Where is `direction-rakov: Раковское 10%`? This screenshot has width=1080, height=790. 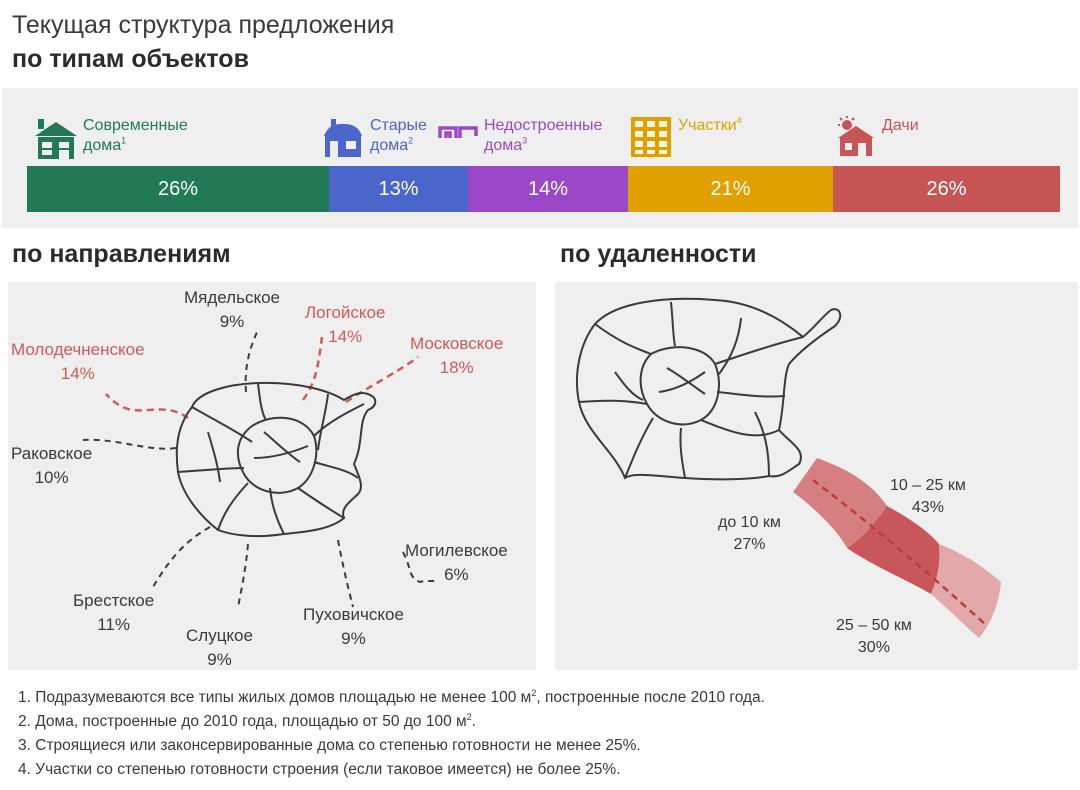 direction-rakov: Раковское 10% is located at coordinates (51, 466).